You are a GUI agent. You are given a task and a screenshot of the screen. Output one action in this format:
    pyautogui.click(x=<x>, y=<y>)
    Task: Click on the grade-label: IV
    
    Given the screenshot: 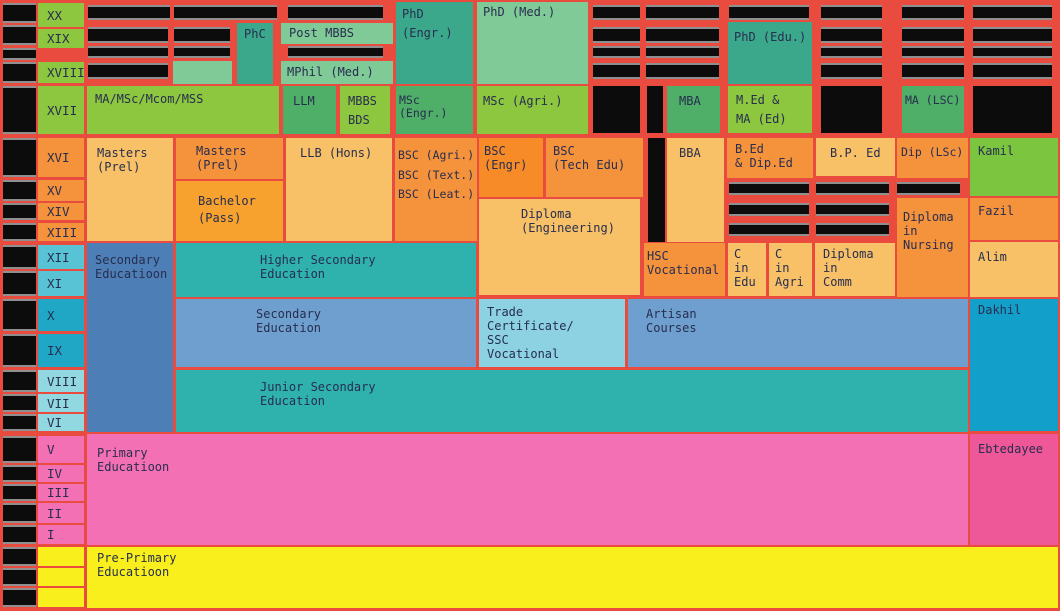 What is the action you would take?
    pyautogui.click(x=55, y=473)
    